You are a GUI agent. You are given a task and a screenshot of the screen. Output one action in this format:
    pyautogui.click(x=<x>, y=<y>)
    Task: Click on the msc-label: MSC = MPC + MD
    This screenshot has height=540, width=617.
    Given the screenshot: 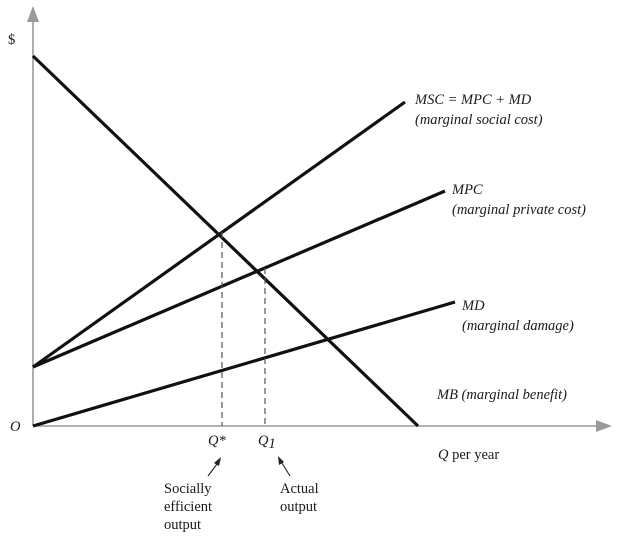 What is the action you would take?
    pyautogui.click(x=473, y=100)
    